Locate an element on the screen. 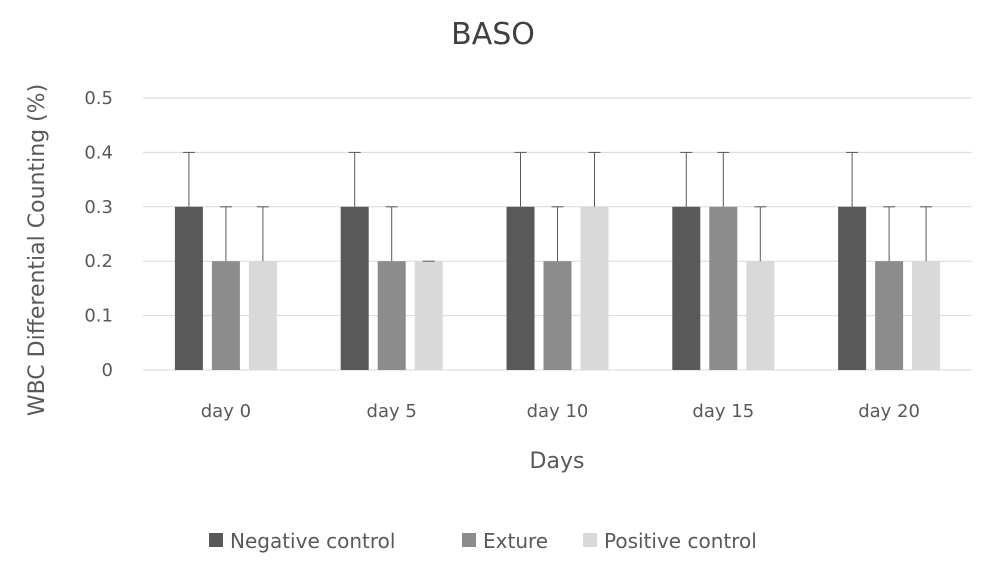  legend-label: Exture is located at coordinates (515, 541).